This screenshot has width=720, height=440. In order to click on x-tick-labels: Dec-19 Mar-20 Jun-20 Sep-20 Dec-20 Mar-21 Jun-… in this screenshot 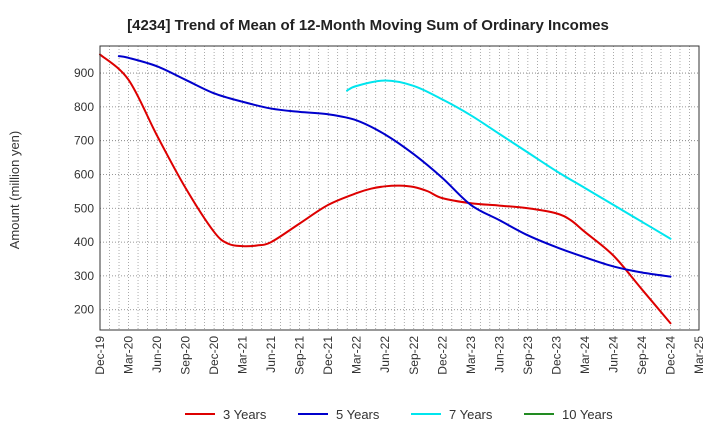, I will do `click(399, 355)`.